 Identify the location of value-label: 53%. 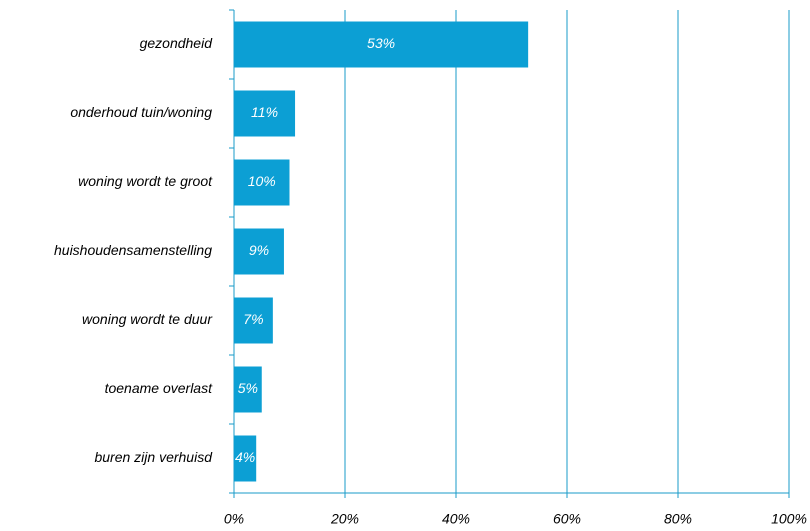
(381, 43).